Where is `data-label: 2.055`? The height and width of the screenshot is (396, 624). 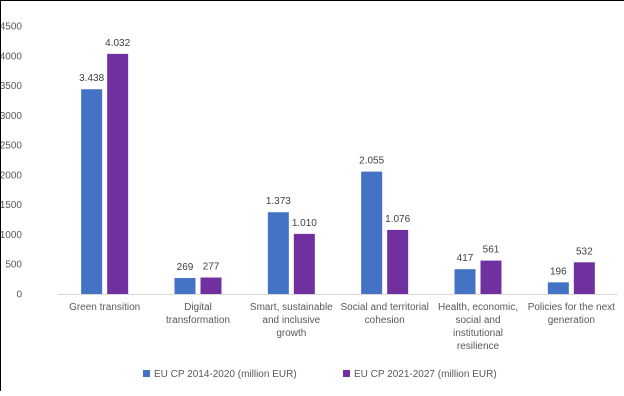 data-label: 2.055 is located at coordinates (371, 161).